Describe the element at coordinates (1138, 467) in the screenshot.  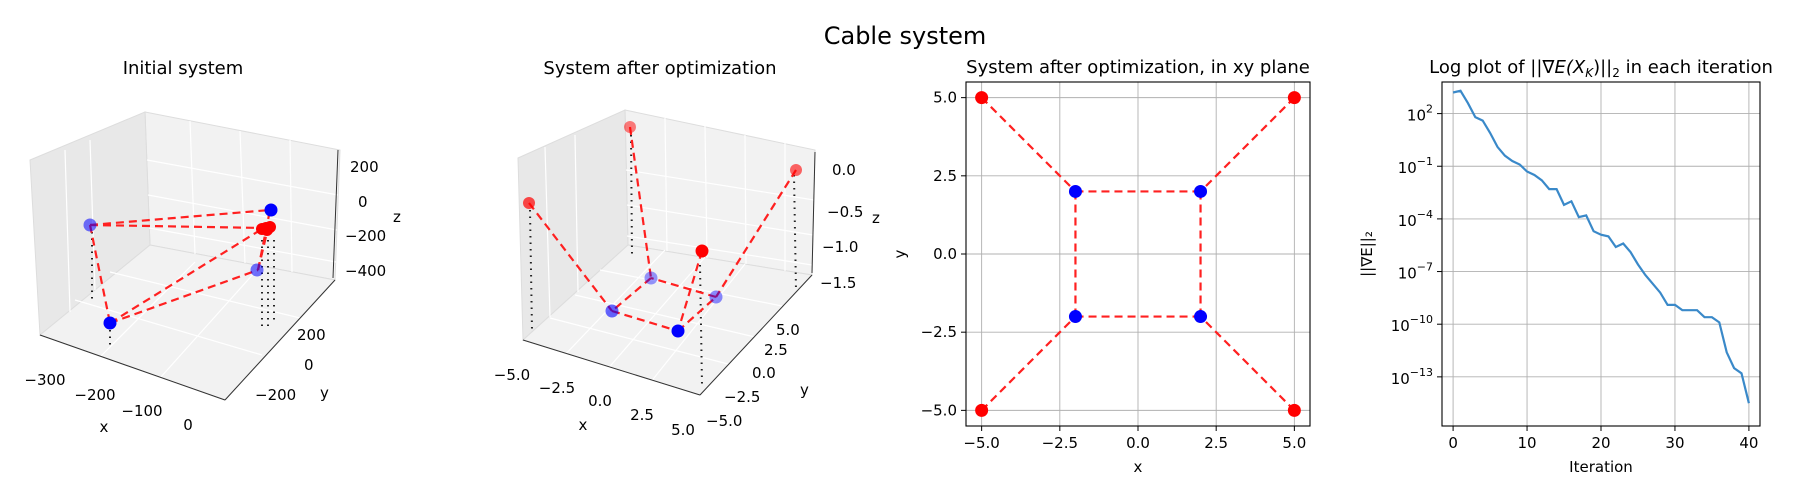
I see `chart3-xlabel: x` at that location.